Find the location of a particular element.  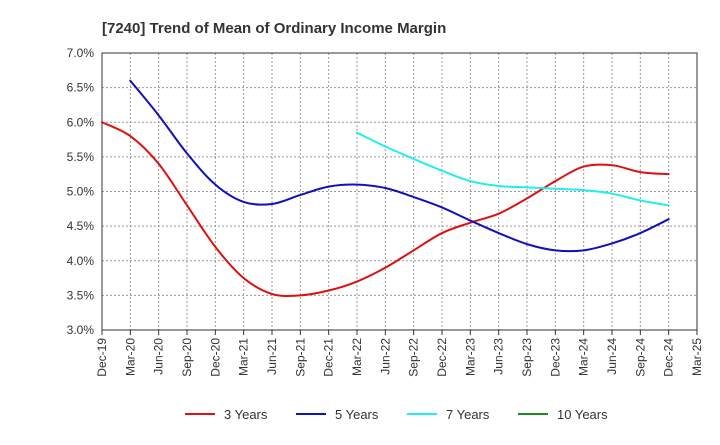

y-tick-label: 3.0% is located at coordinates (81, 330).